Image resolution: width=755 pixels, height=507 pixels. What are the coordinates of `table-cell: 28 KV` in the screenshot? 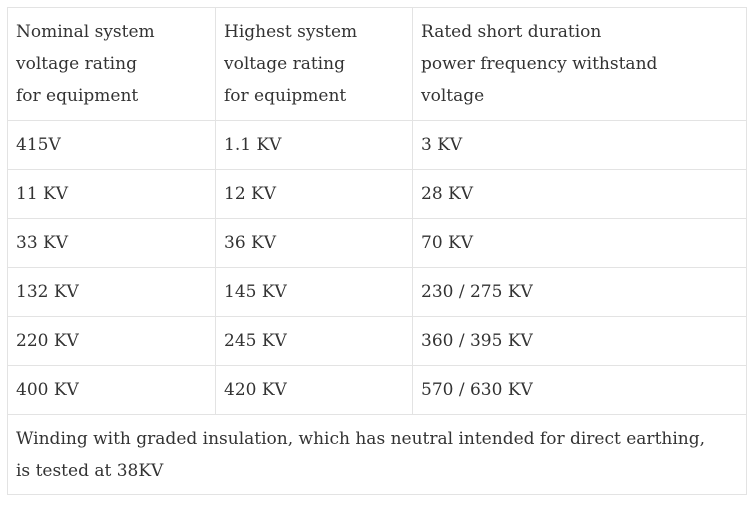 It's located at (579, 194).